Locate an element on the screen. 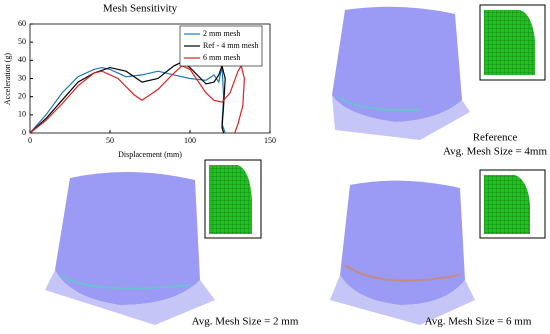 This screenshot has height=334, width=550. y-tick-label: 60 is located at coordinates (22, 23).